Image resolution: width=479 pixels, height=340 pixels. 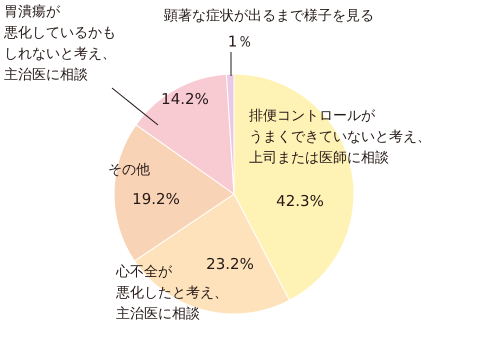 I want to click on data-label: 42.3%, so click(x=300, y=201).